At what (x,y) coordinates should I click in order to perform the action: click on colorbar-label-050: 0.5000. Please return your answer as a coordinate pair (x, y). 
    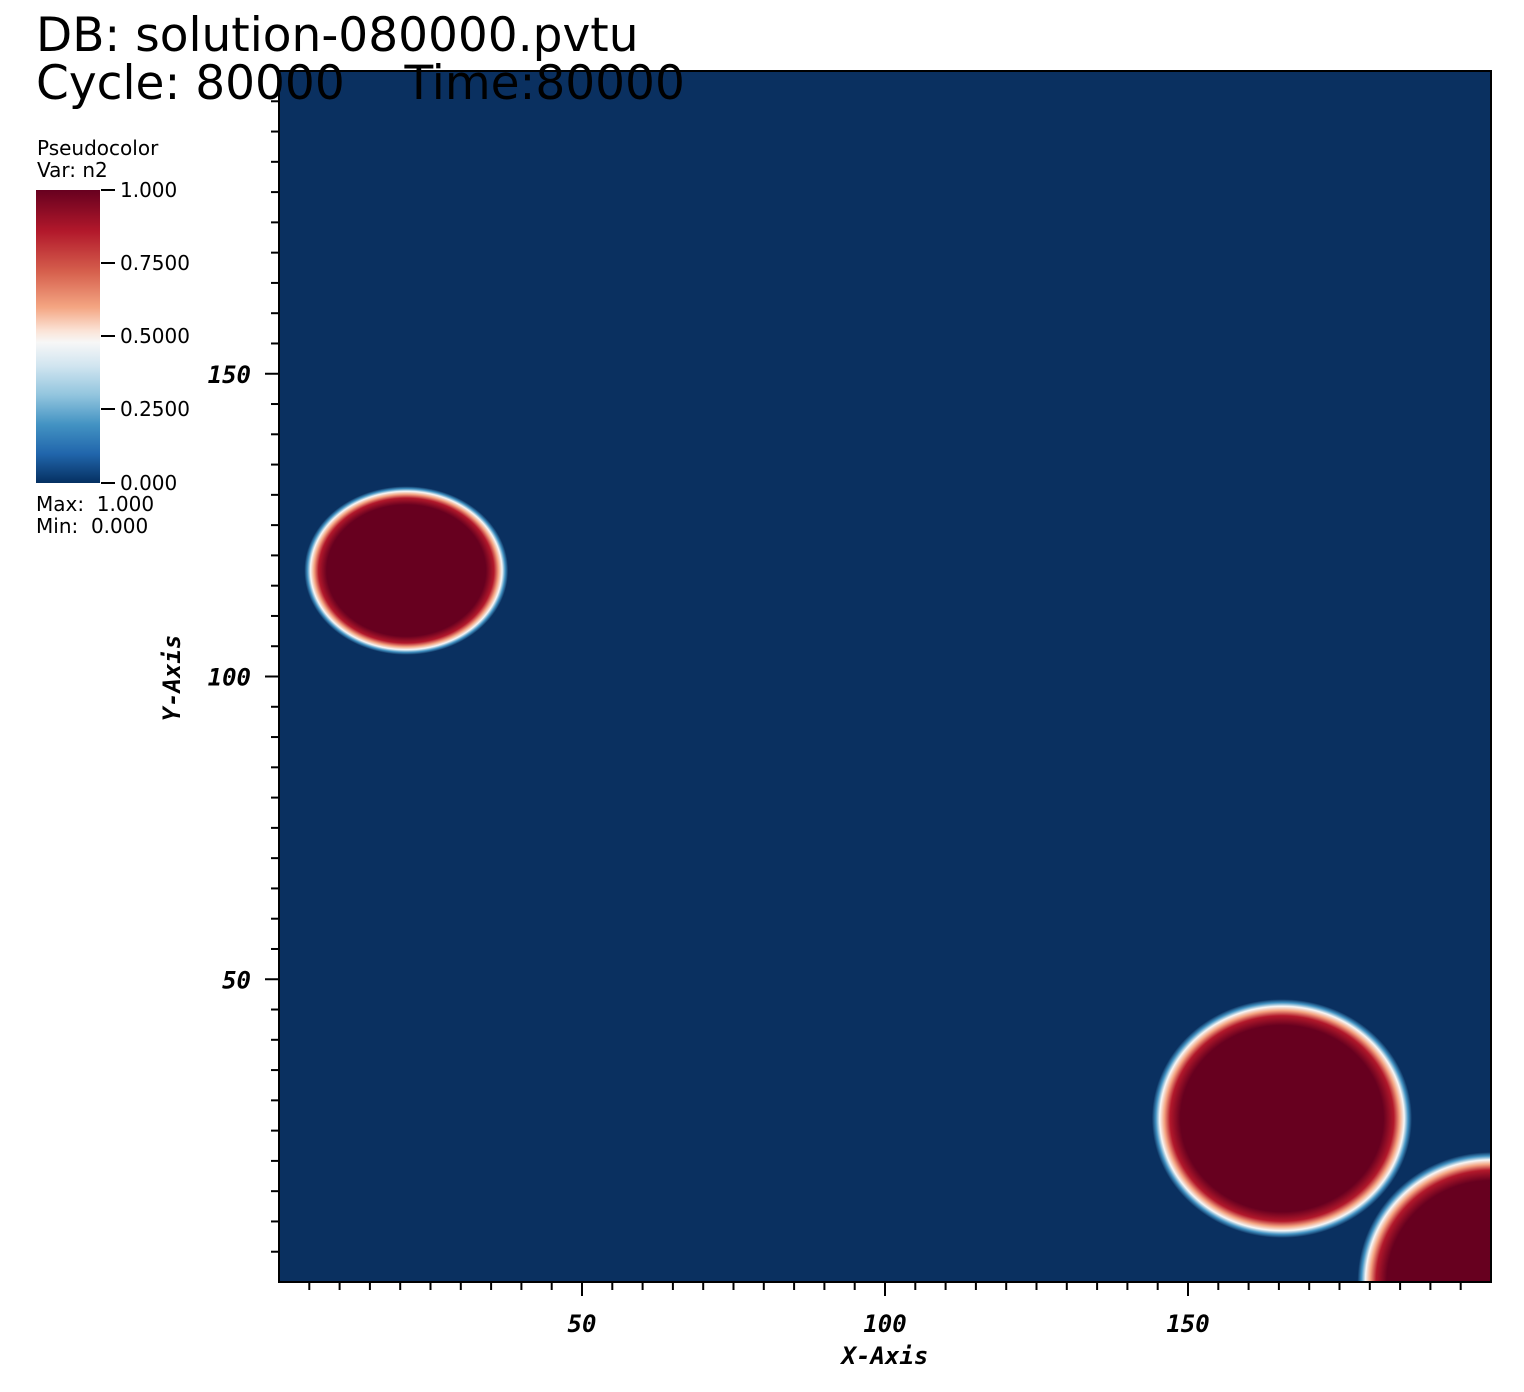
    Looking at the image, I should click on (155, 336).